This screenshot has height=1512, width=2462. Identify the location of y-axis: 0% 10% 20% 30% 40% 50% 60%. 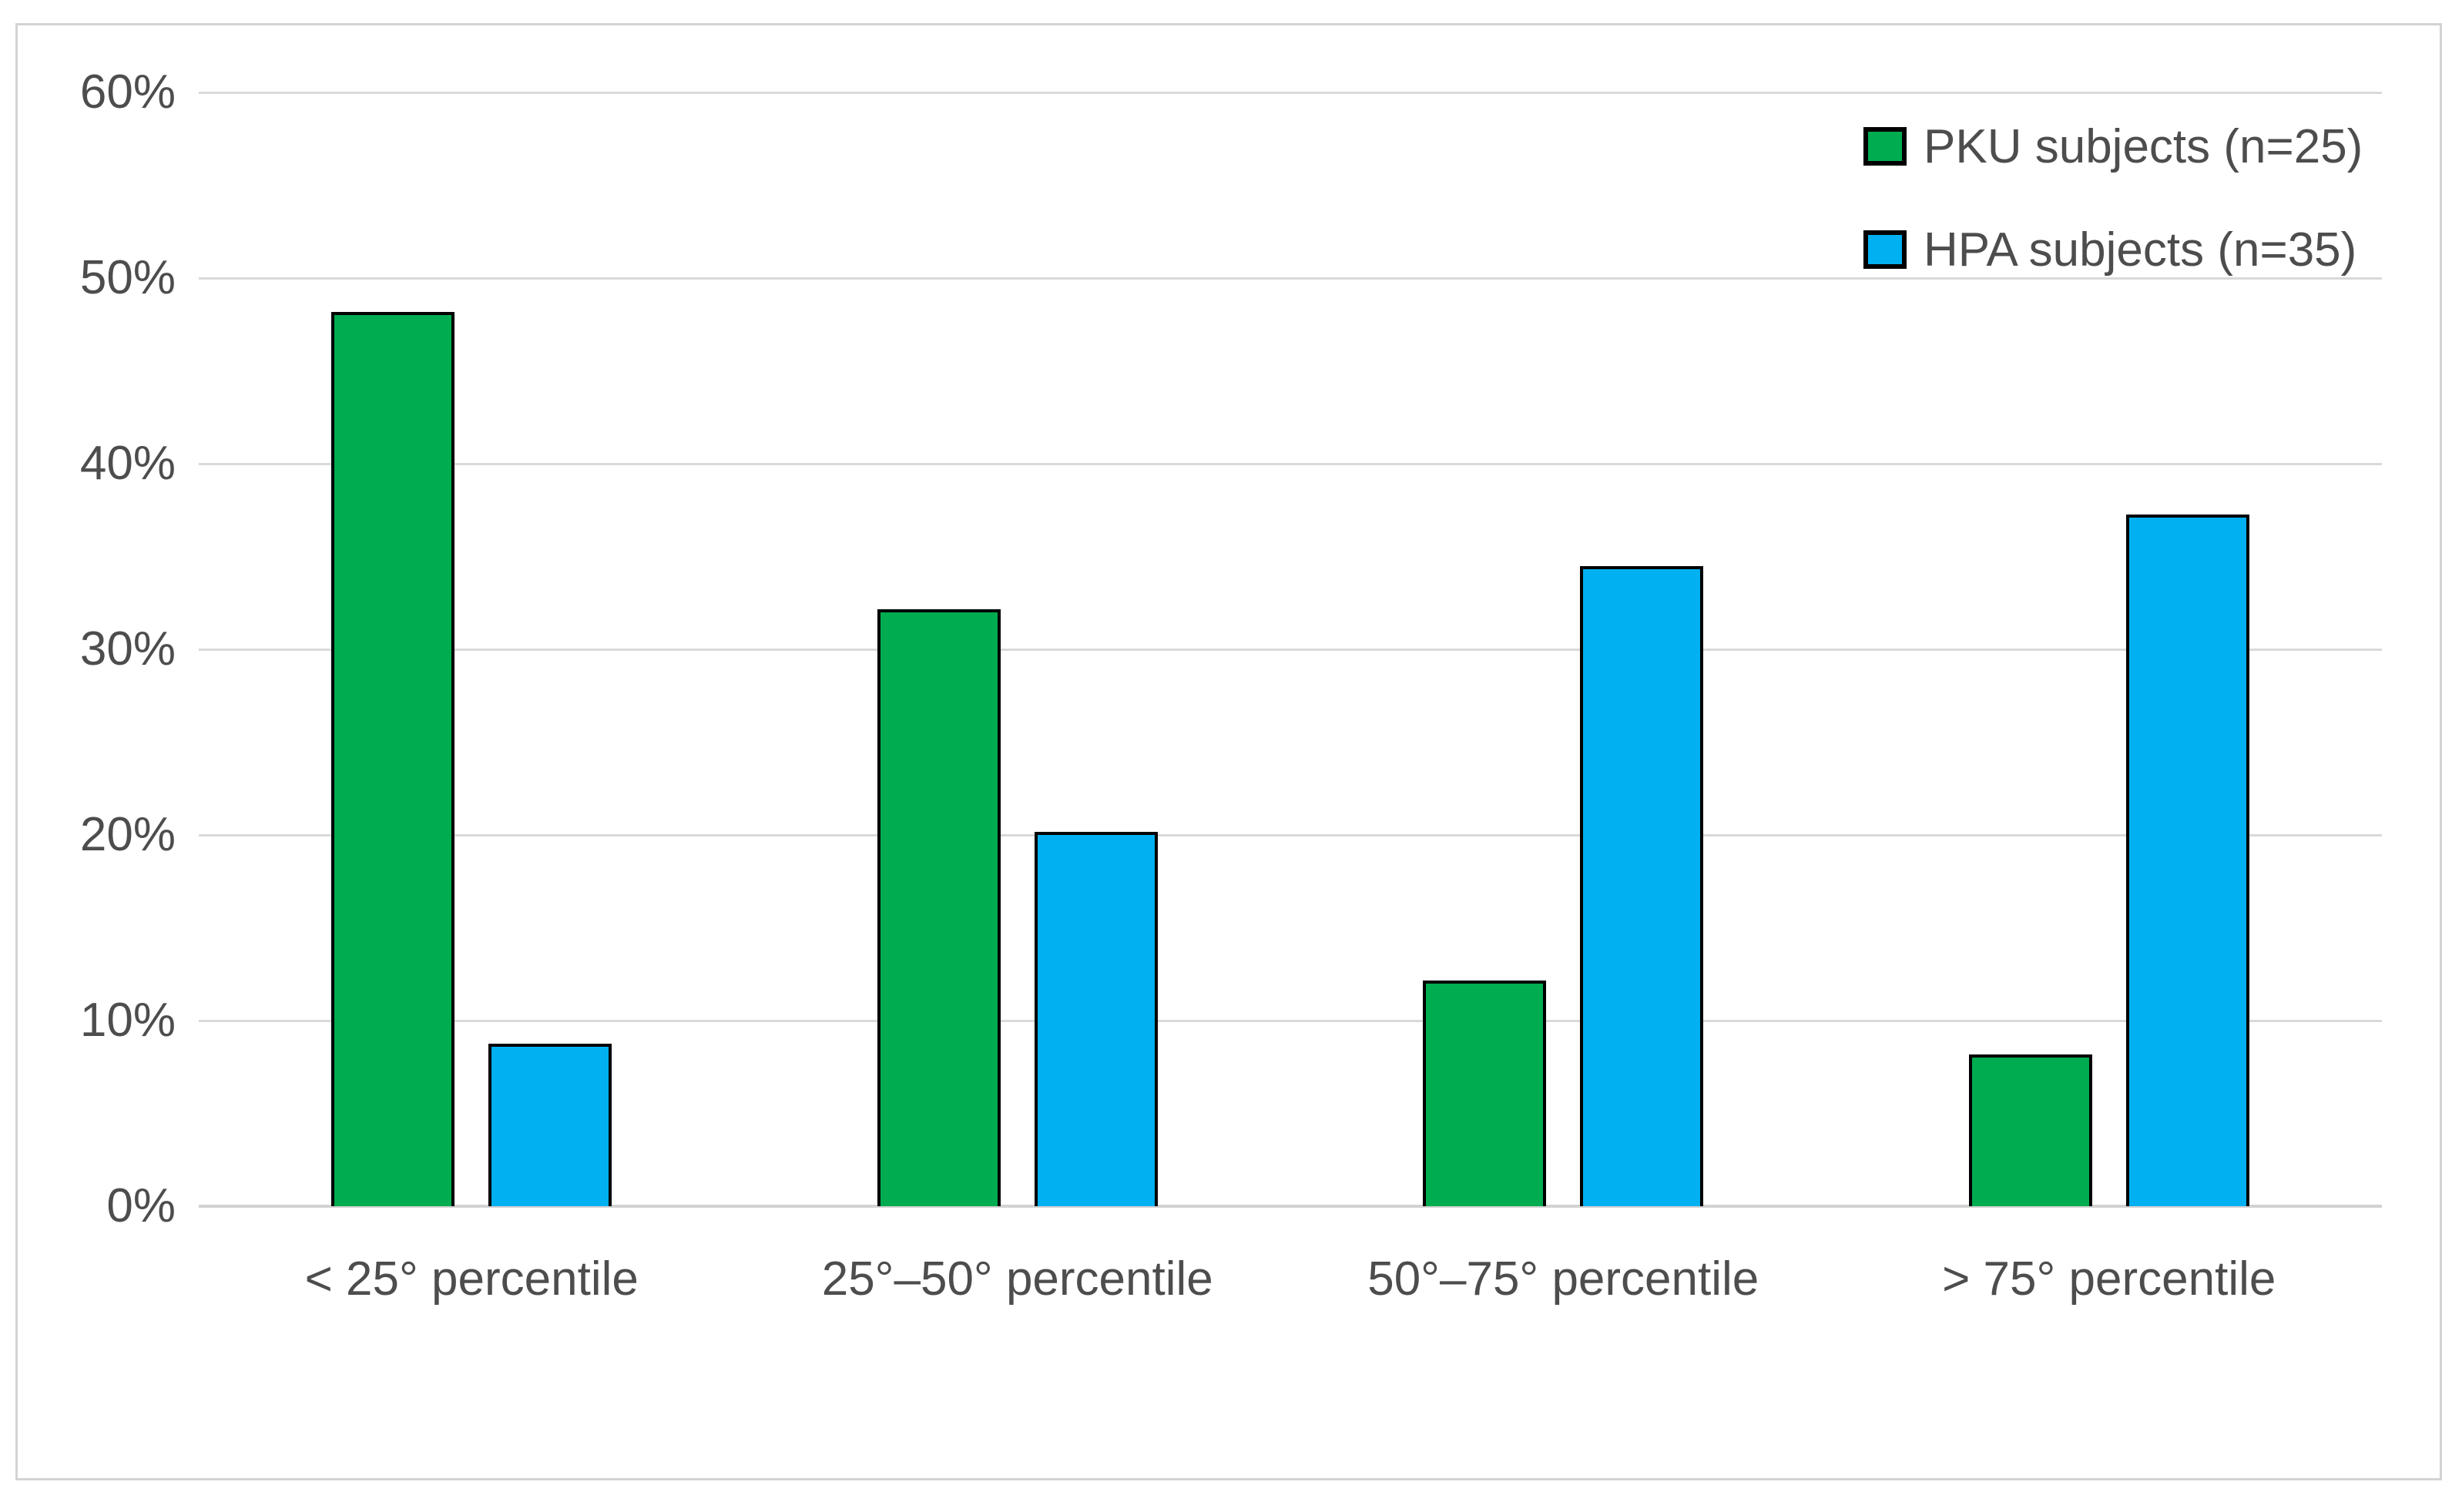
(97, 649).